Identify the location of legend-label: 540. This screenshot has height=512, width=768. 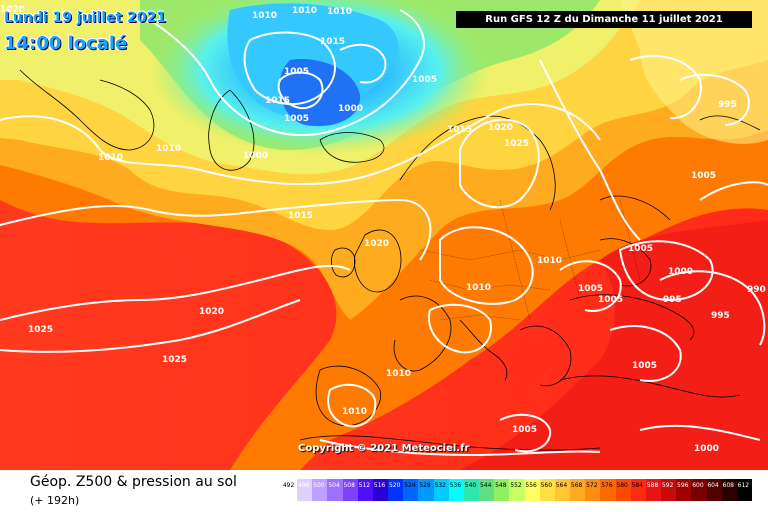
(470, 485).